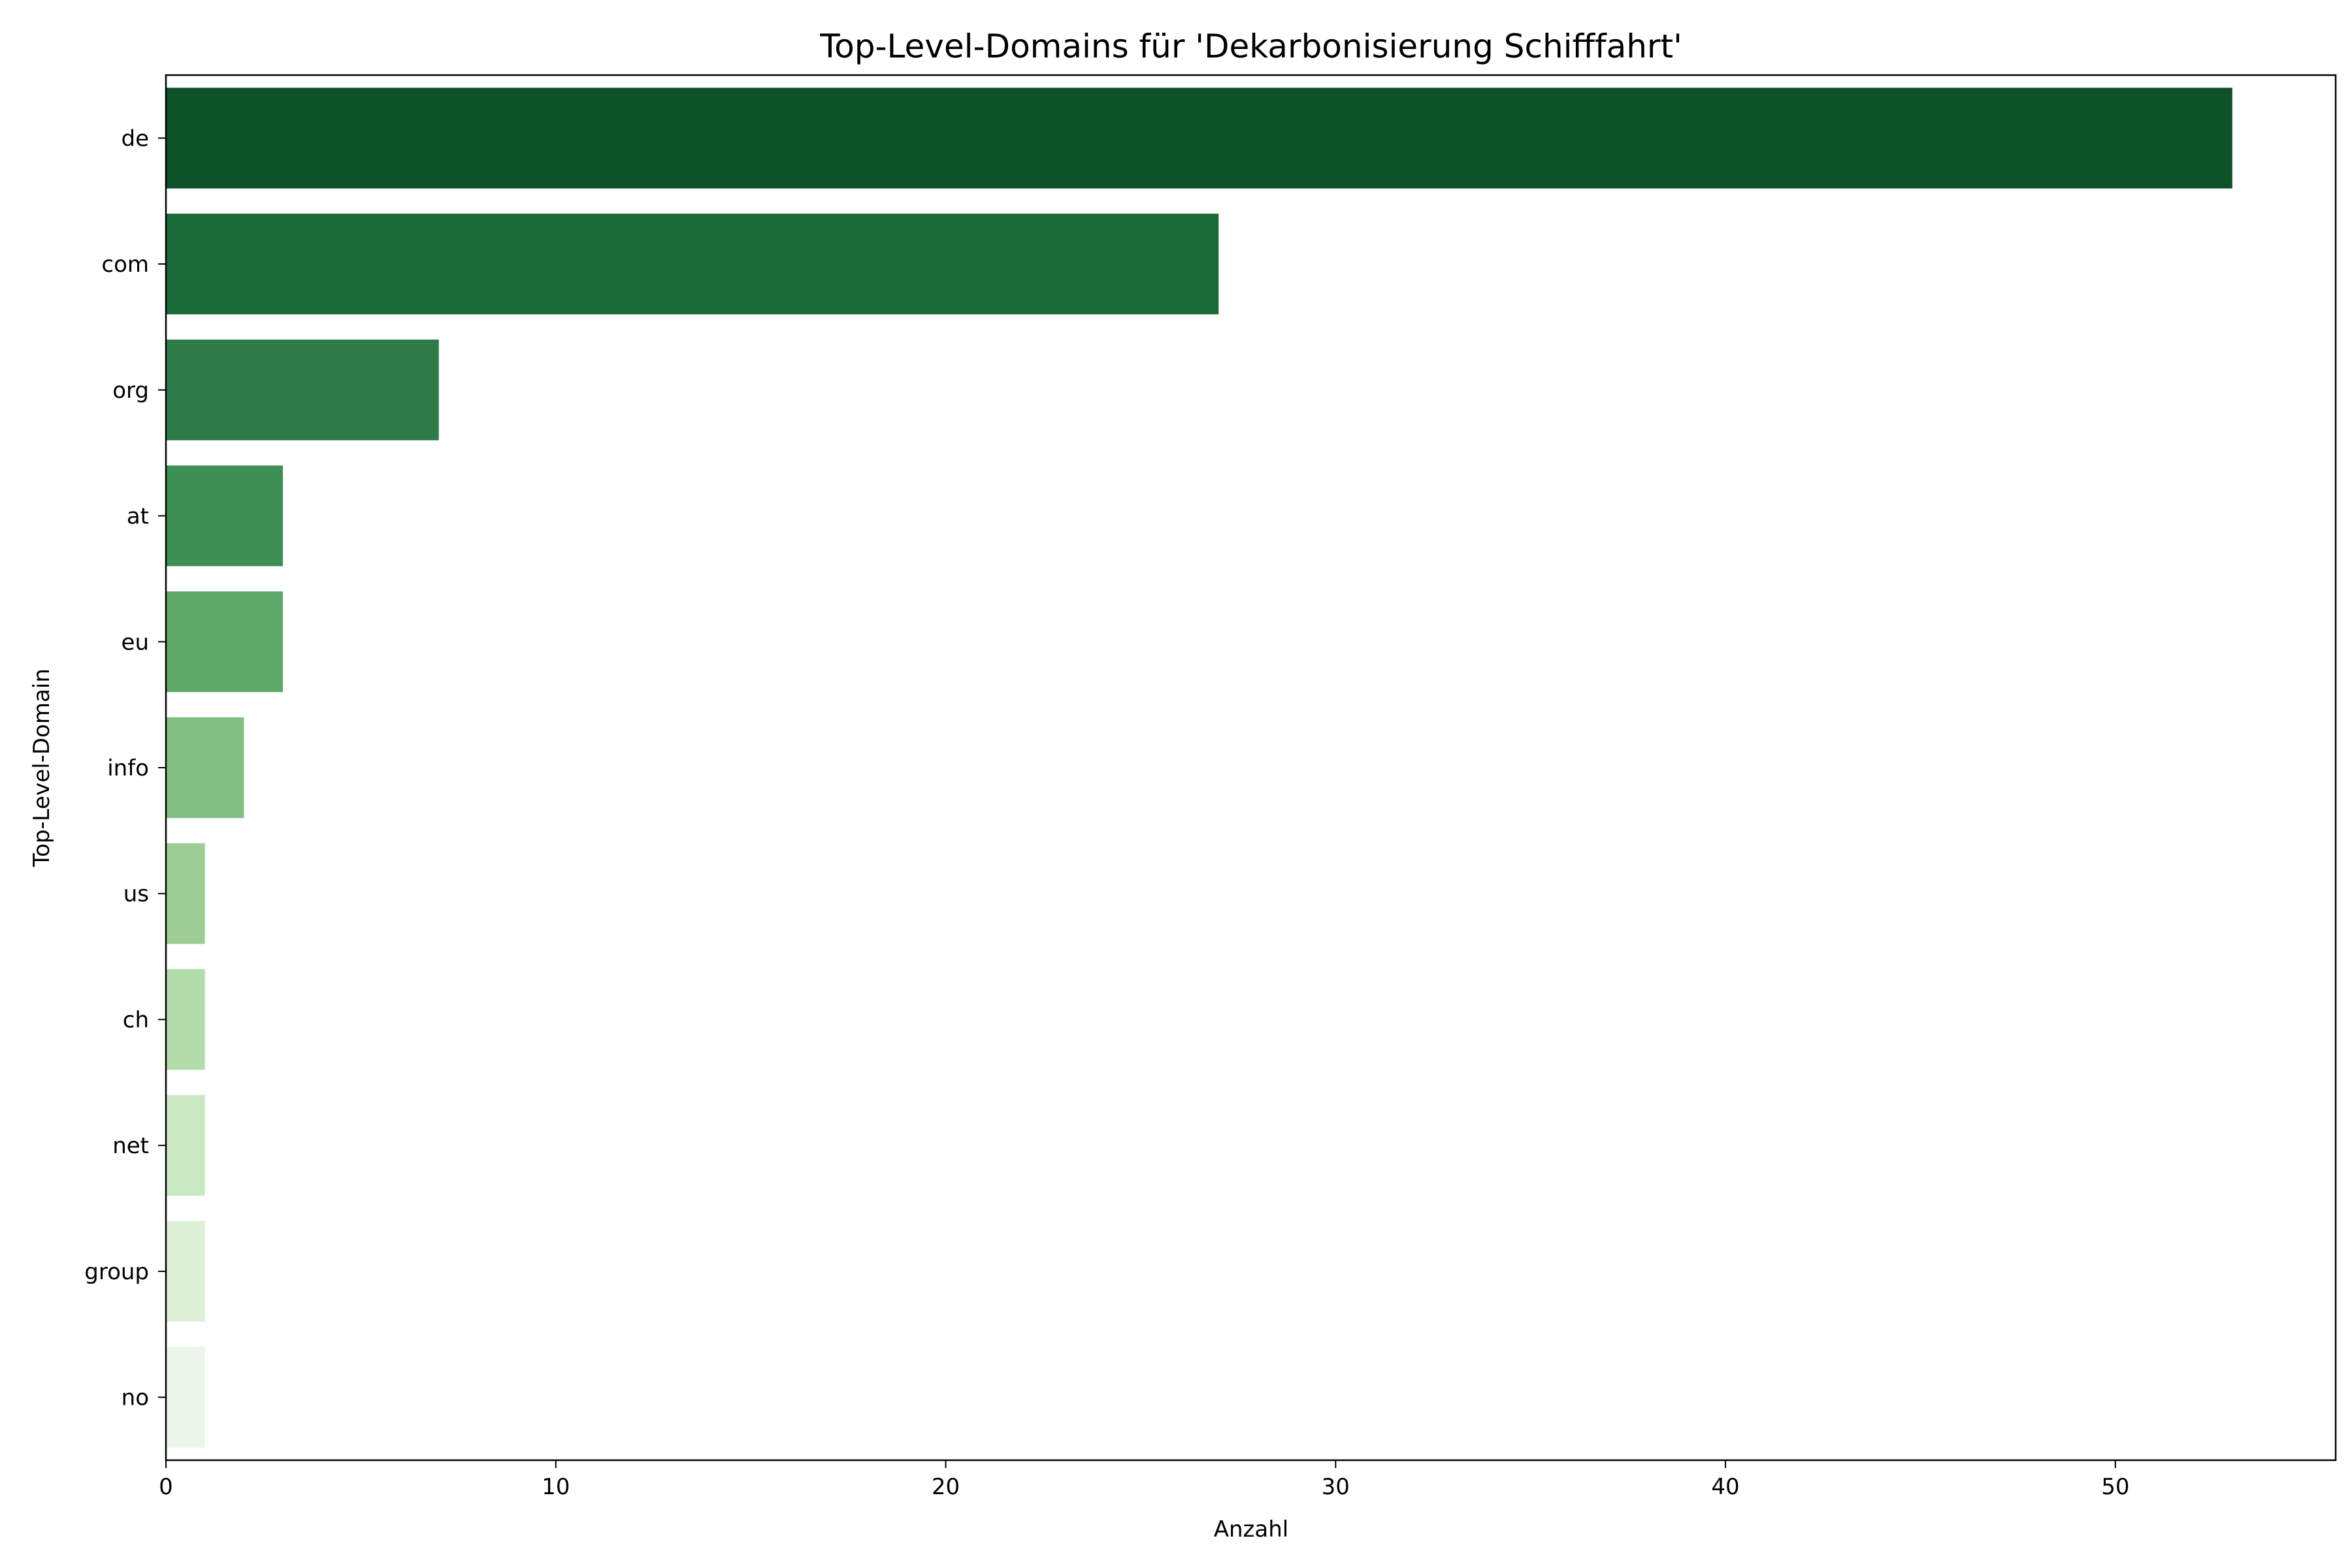 The width and height of the screenshot is (2352, 1568). I want to click on x-ticks-group: 0 10 20 30 40 50, so click(1144, 1480).